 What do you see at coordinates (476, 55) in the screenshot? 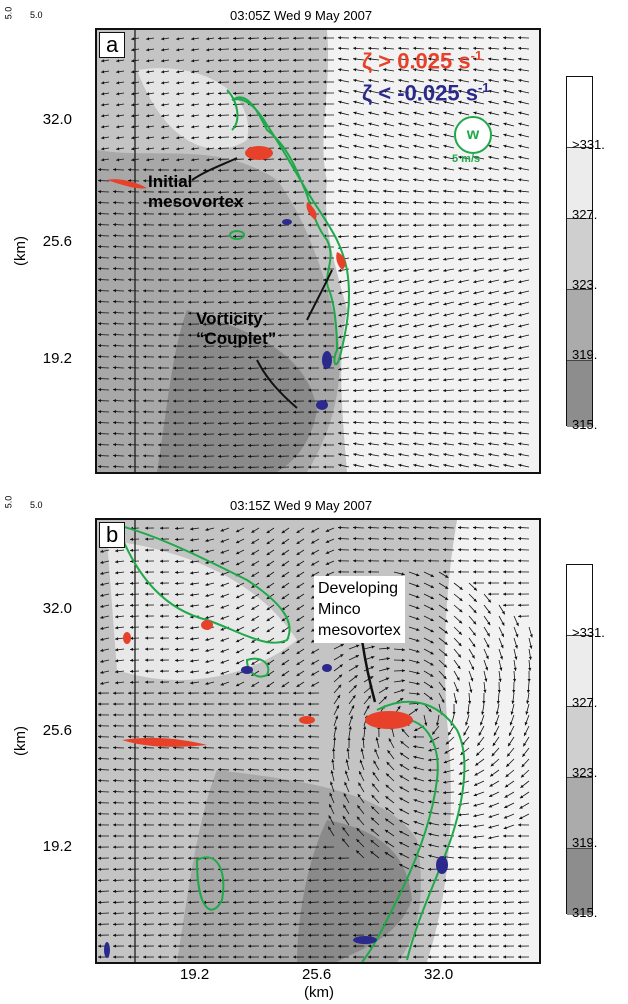
I see `legend-positive-exp: -1` at bounding box center [476, 55].